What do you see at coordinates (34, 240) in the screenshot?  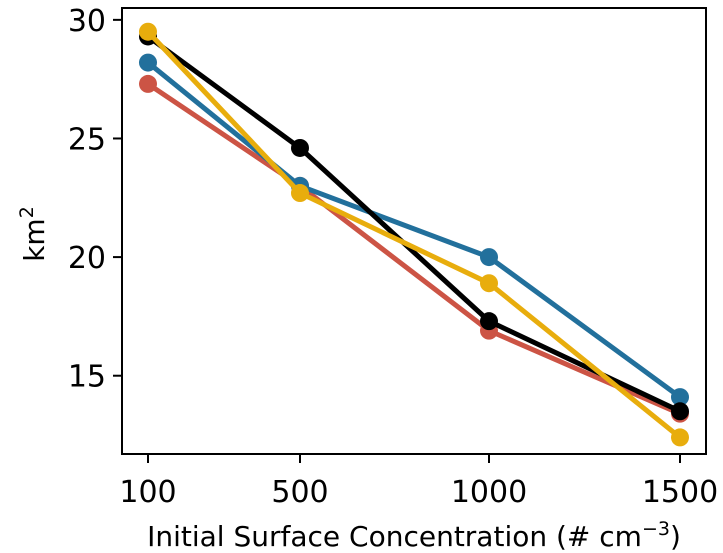 I see `y-axis-label-text: km` at bounding box center [34, 240].